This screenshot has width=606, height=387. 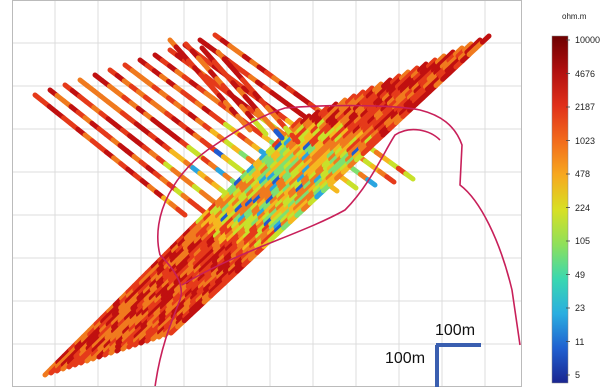 What do you see at coordinates (578, 375) in the screenshot?
I see `legend-tick-label: 5` at bounding box center [578, 375].